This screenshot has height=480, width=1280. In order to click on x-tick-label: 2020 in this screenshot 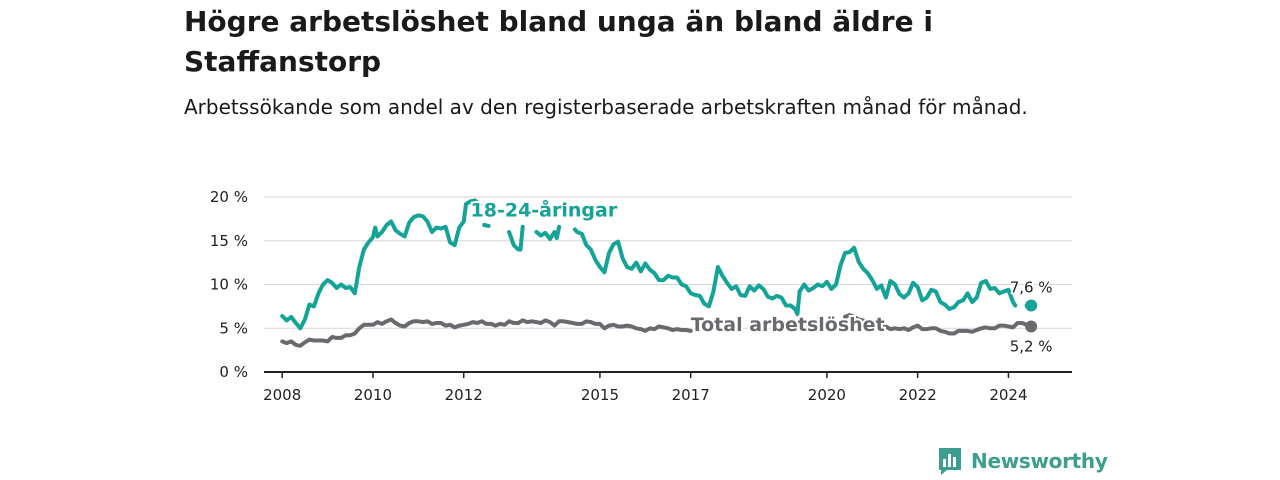, I will do `click(827, 395)`.